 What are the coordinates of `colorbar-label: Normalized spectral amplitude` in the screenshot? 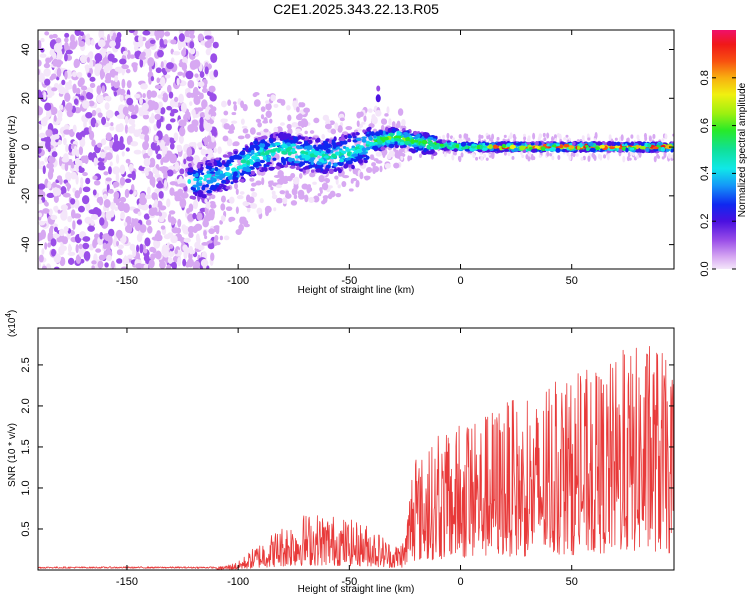 It's located at (742, 149).